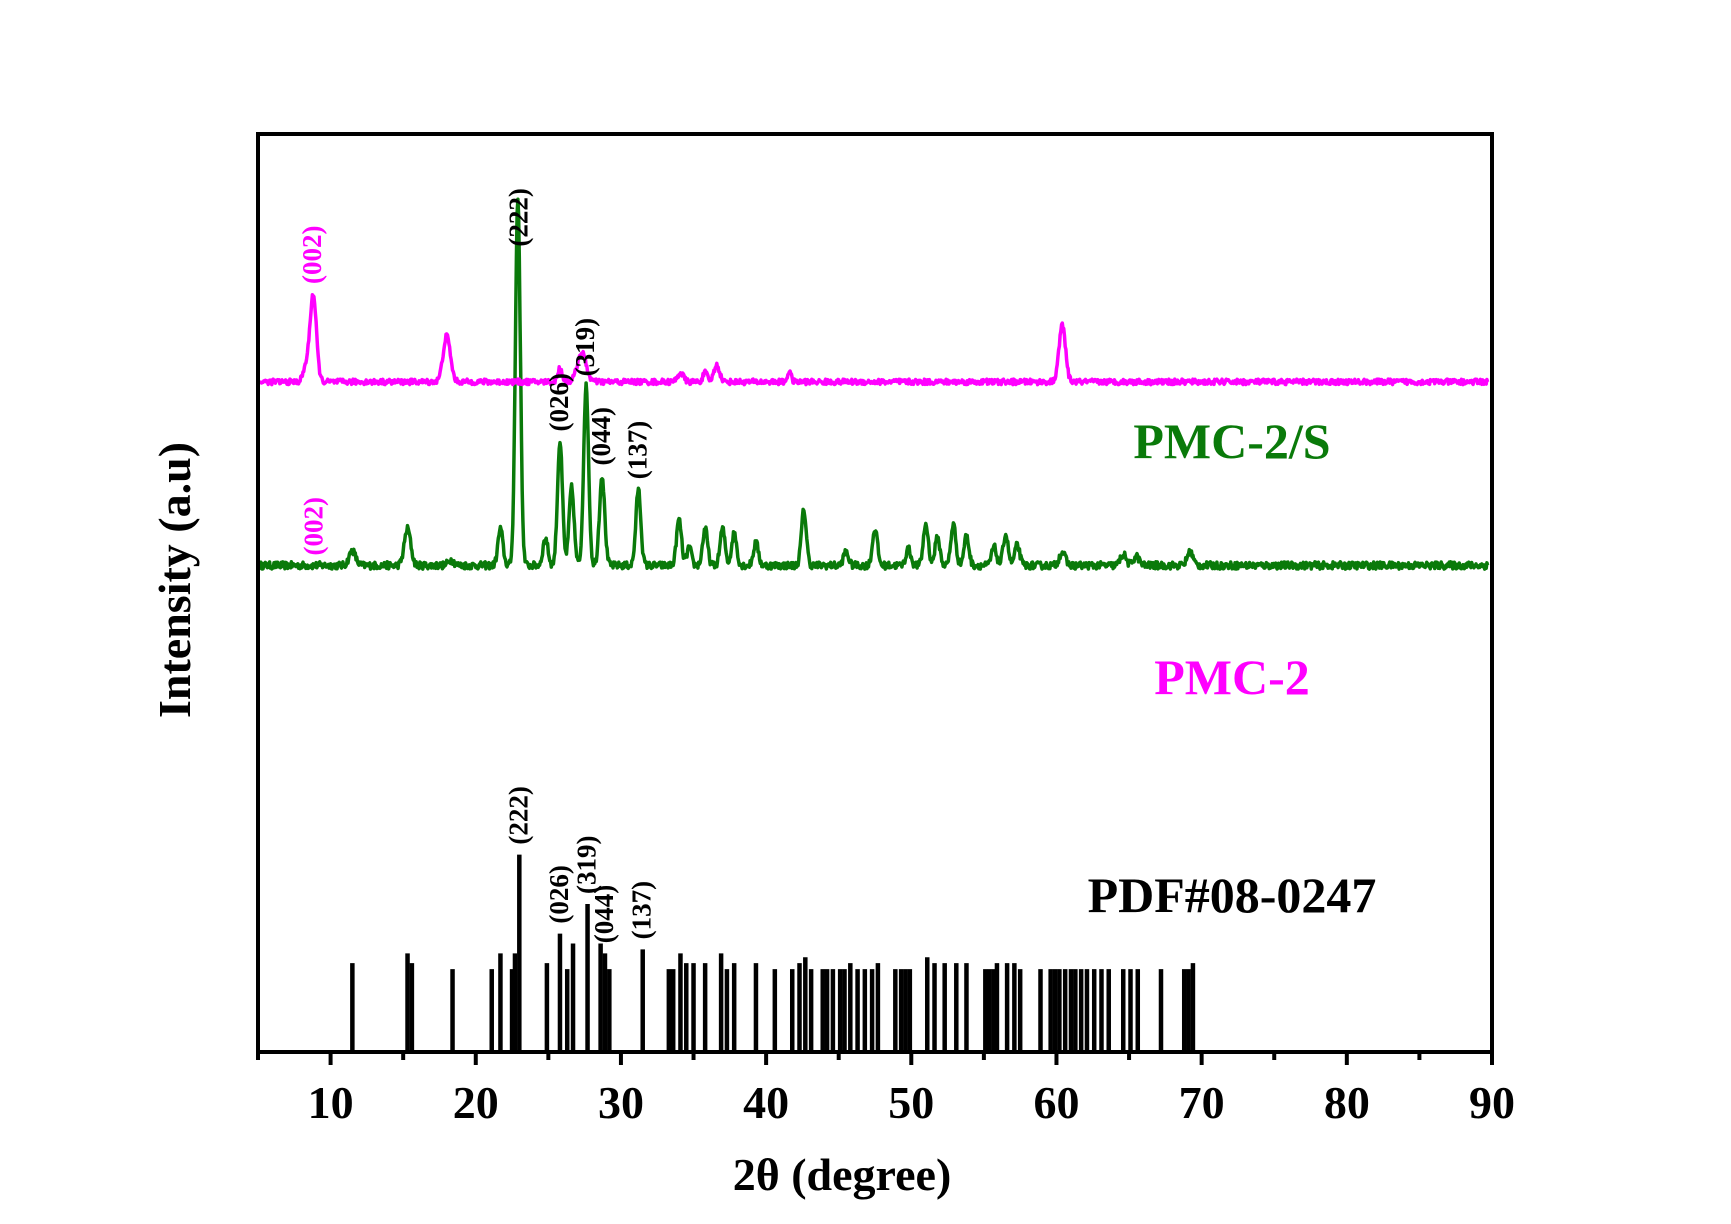 Image resolution: width=1731 pixels, height=1224 pixels. Describe the element at coordinates (476, 1102) in the screenshot. I see `x-tick-label: 20` at that location.